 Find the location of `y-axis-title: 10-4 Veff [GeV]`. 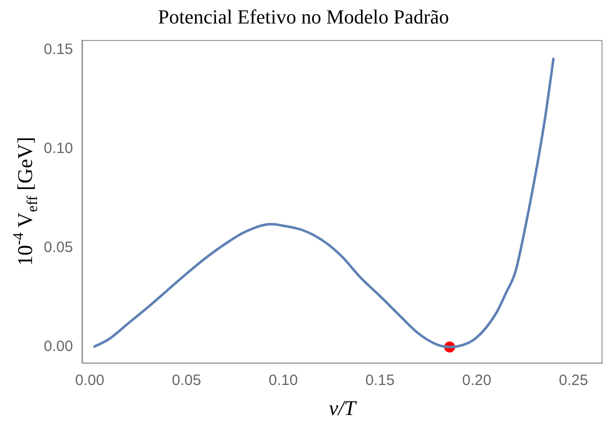

y-axis-title: 10-4 Veff [GeV] is located at coordinates (26, 201).